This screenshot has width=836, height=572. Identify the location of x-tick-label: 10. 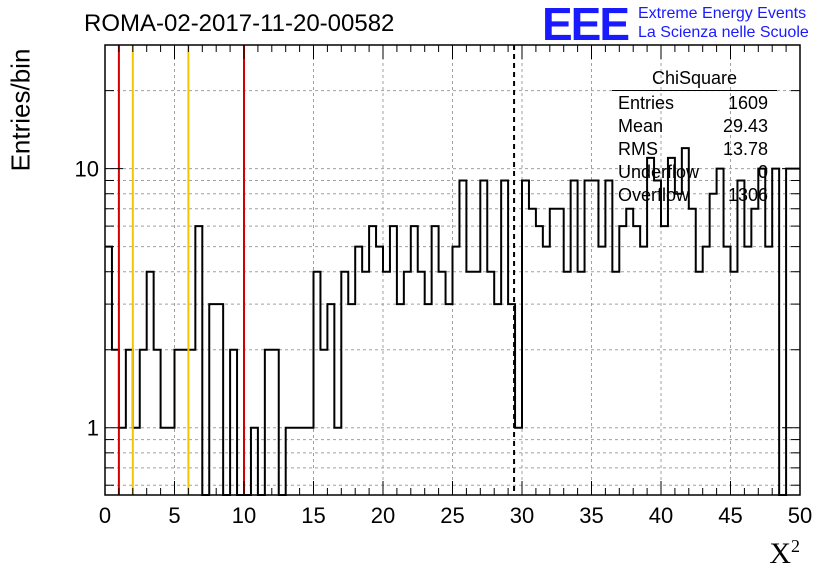
(244, 515).